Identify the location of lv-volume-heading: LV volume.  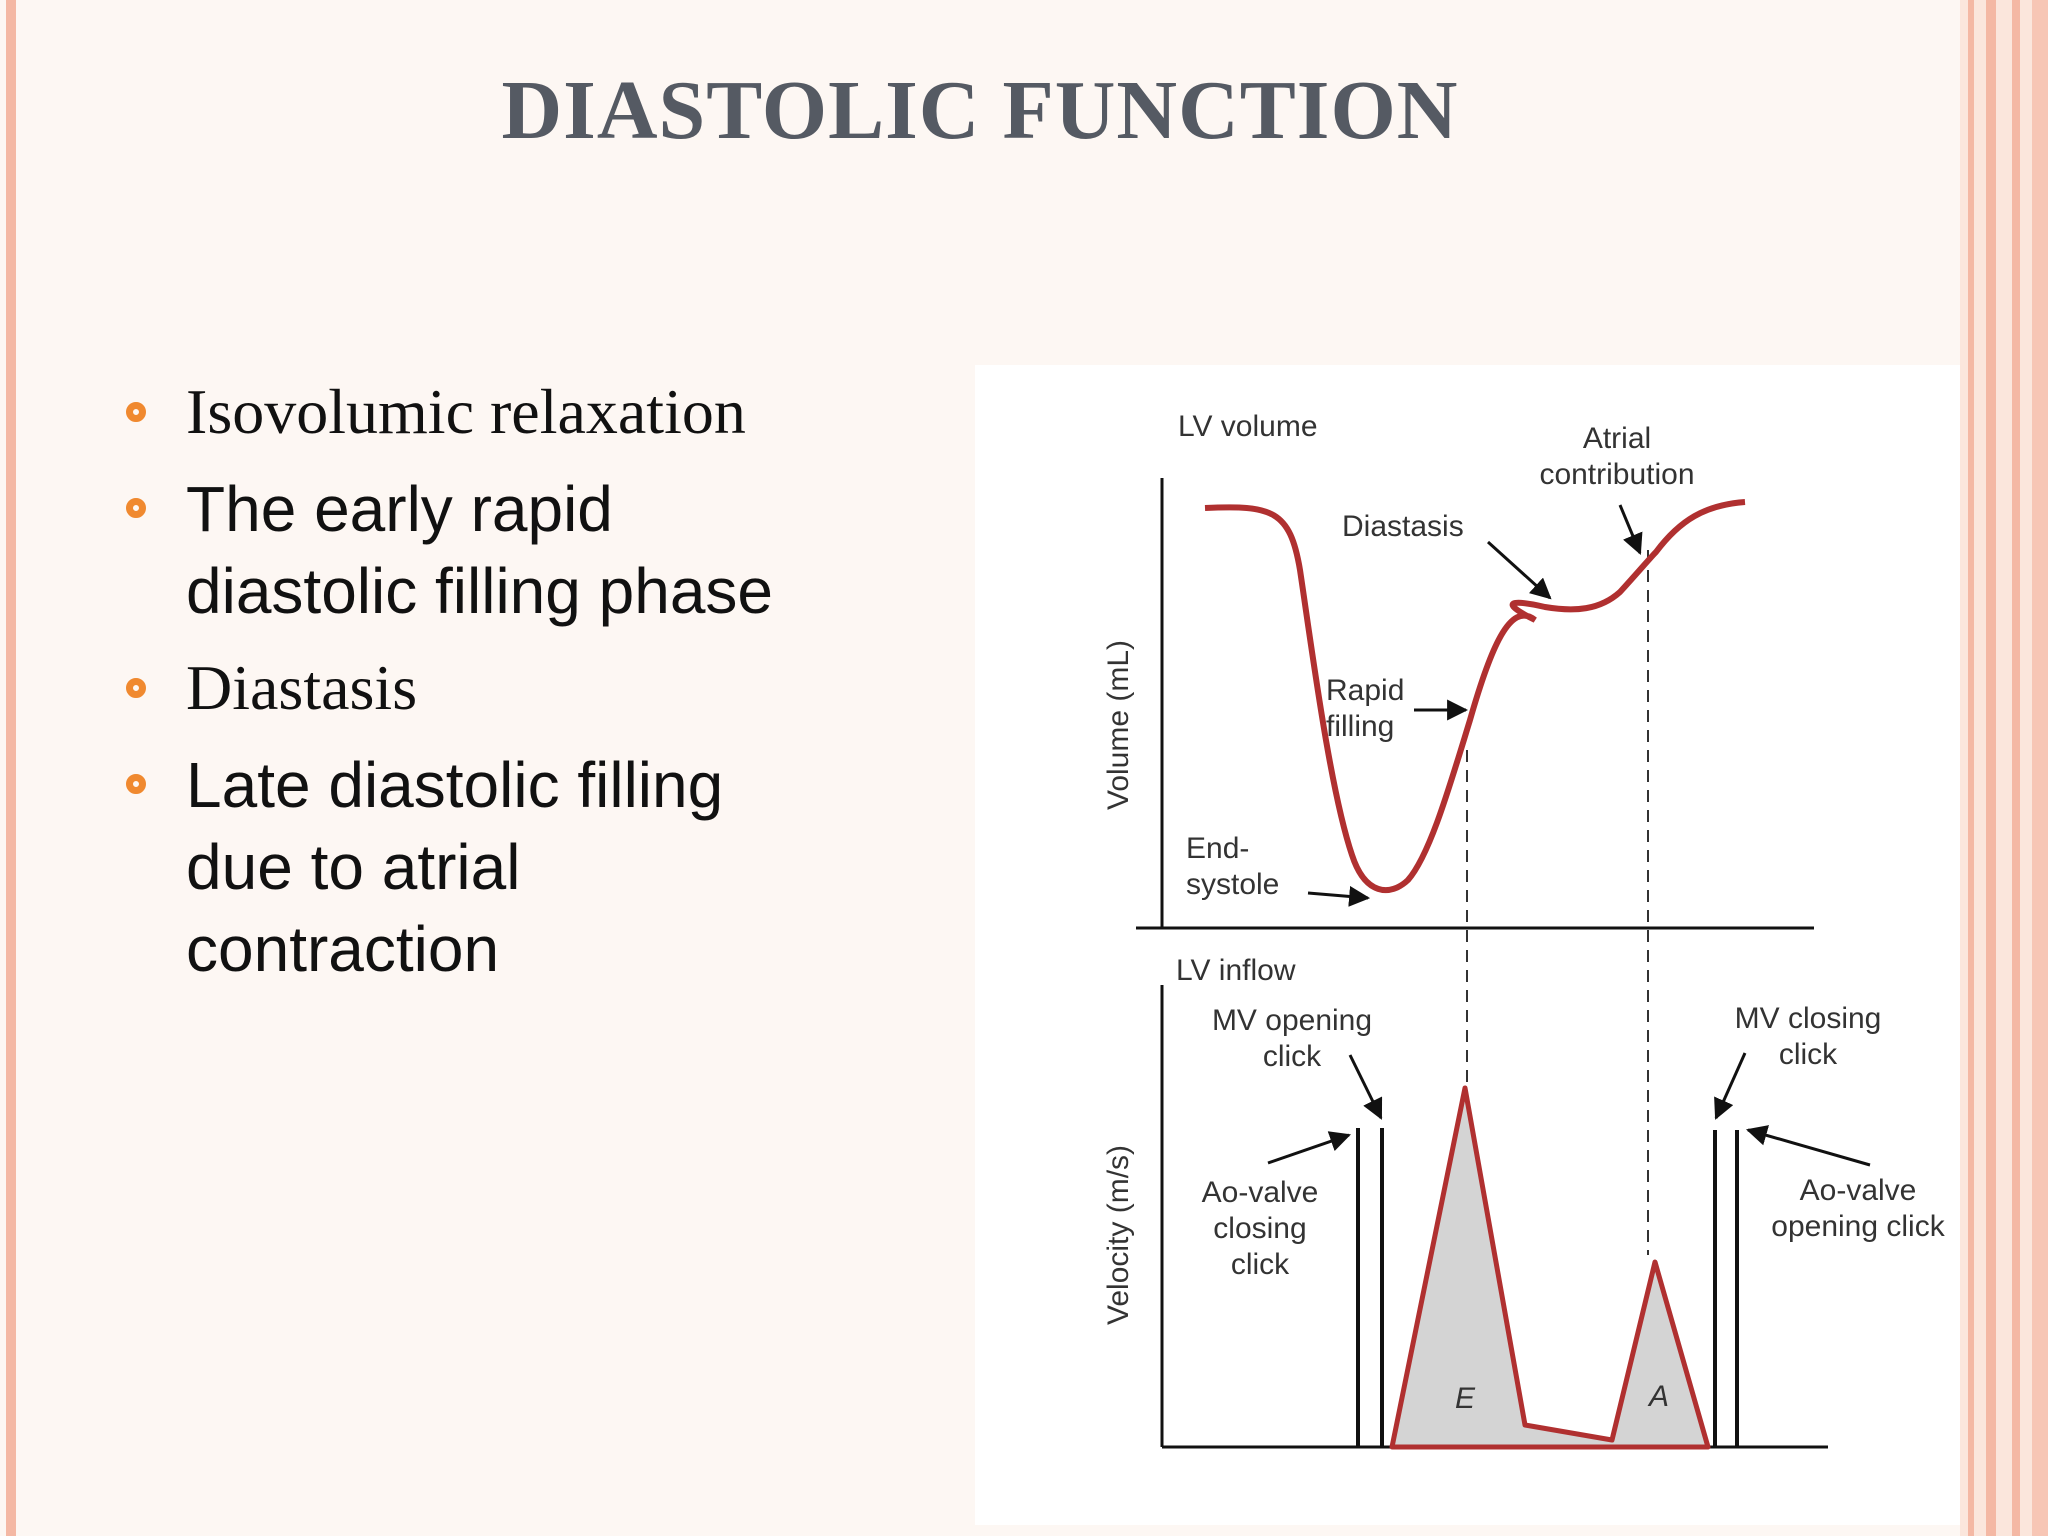
(1248, 426).